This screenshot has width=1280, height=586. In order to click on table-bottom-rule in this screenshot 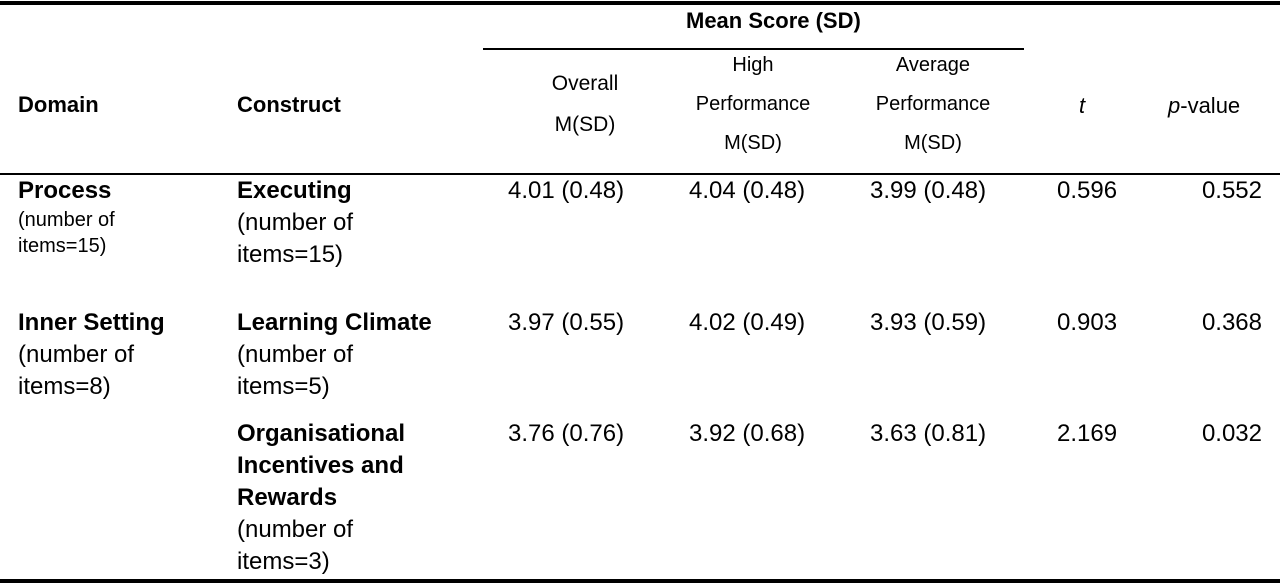, I will do `click(640, 581)`.